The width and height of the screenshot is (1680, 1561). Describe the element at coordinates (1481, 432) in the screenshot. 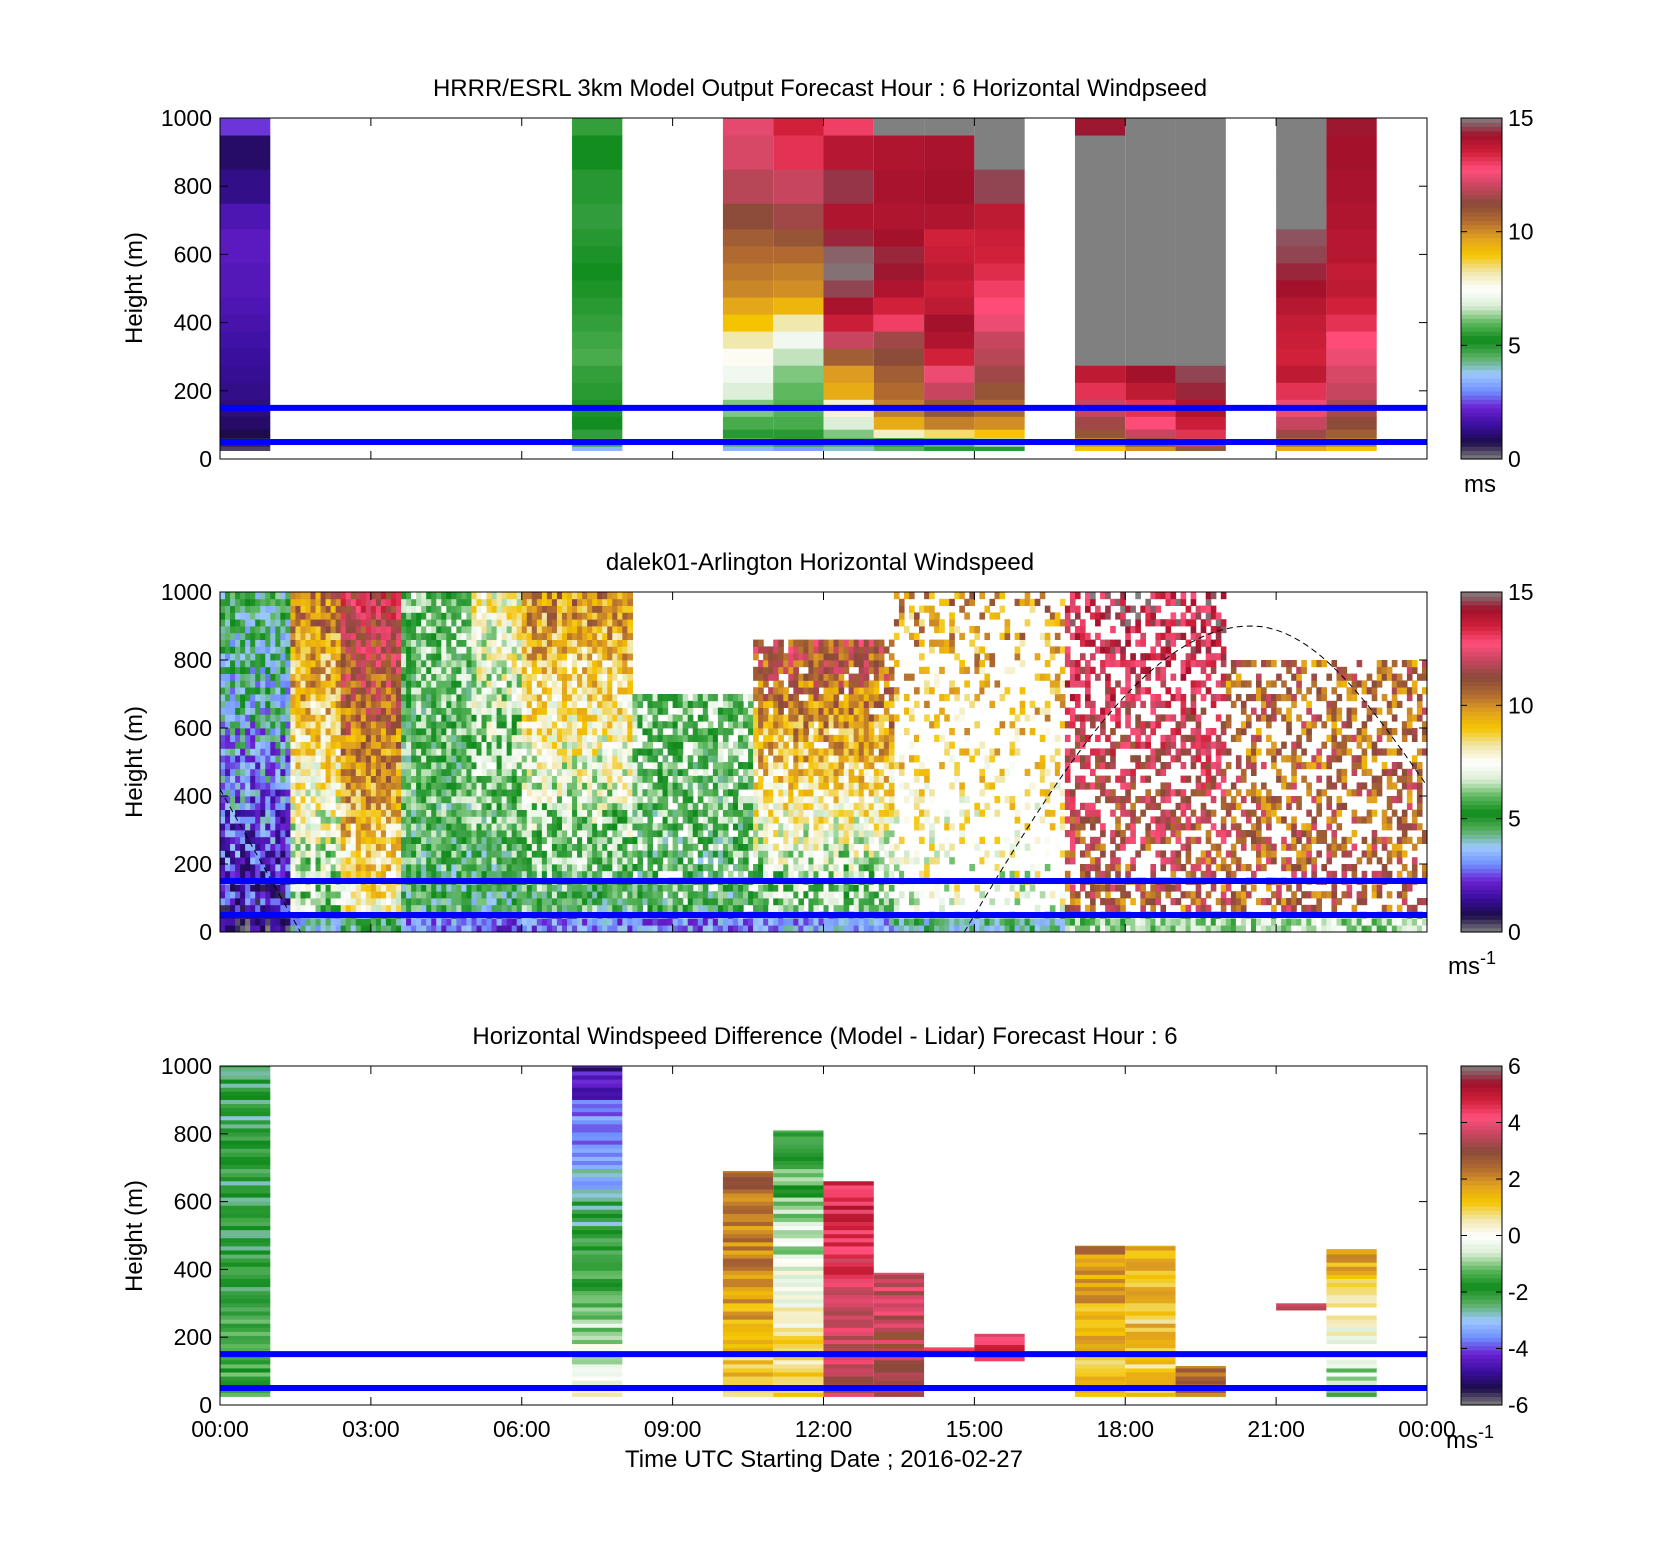

I see `colorbar-segment` at that location.